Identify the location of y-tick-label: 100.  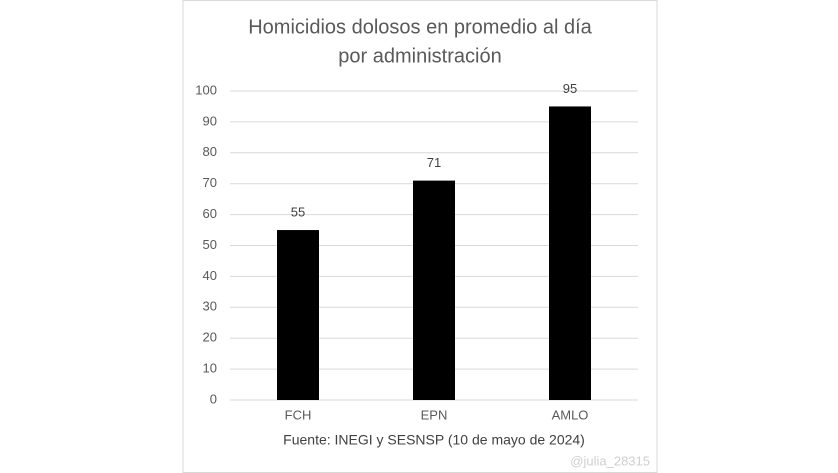
(206, 89).